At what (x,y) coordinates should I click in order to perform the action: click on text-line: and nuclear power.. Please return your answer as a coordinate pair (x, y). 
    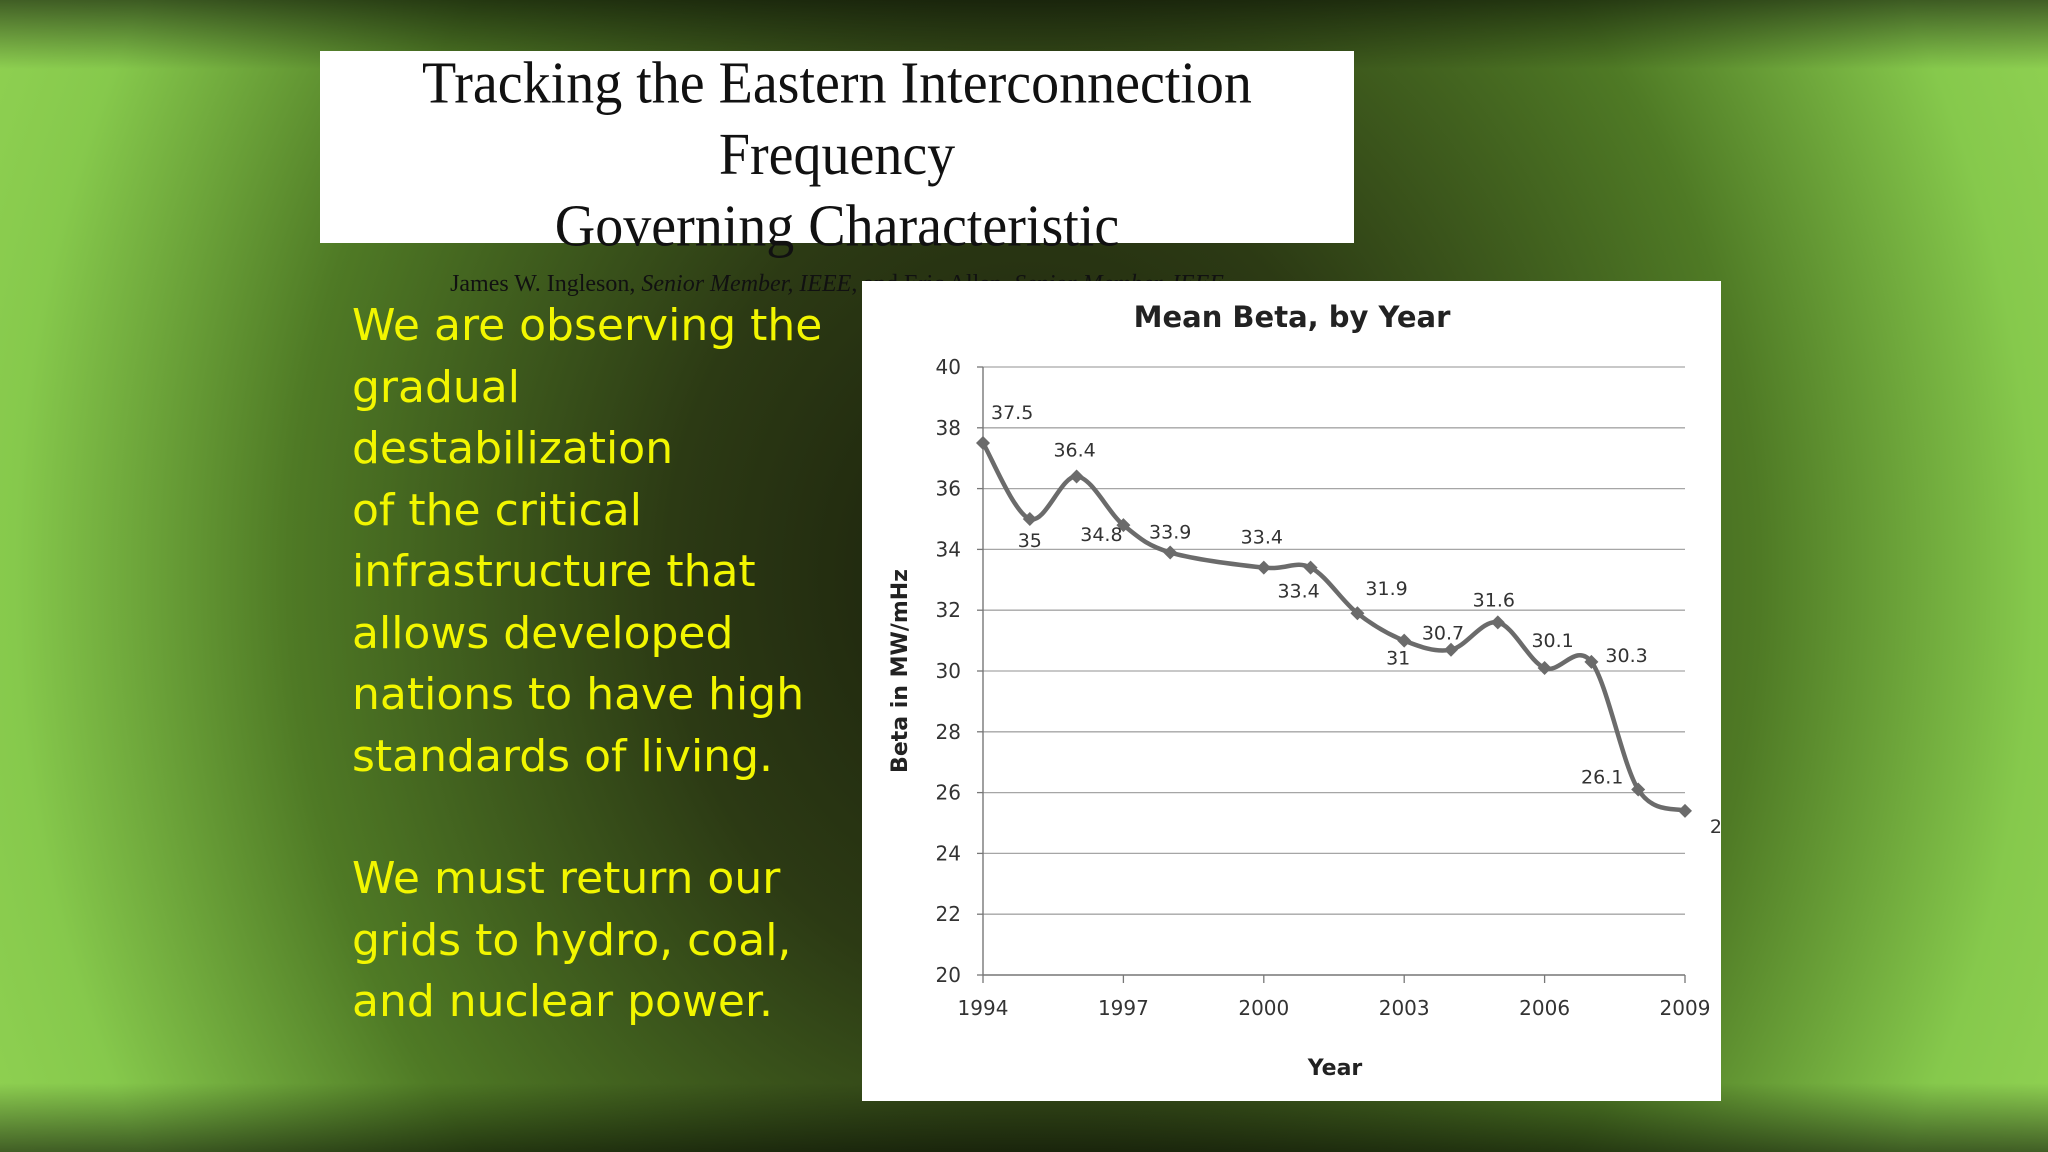
    Looking at the image, I should click on (563, 1001).